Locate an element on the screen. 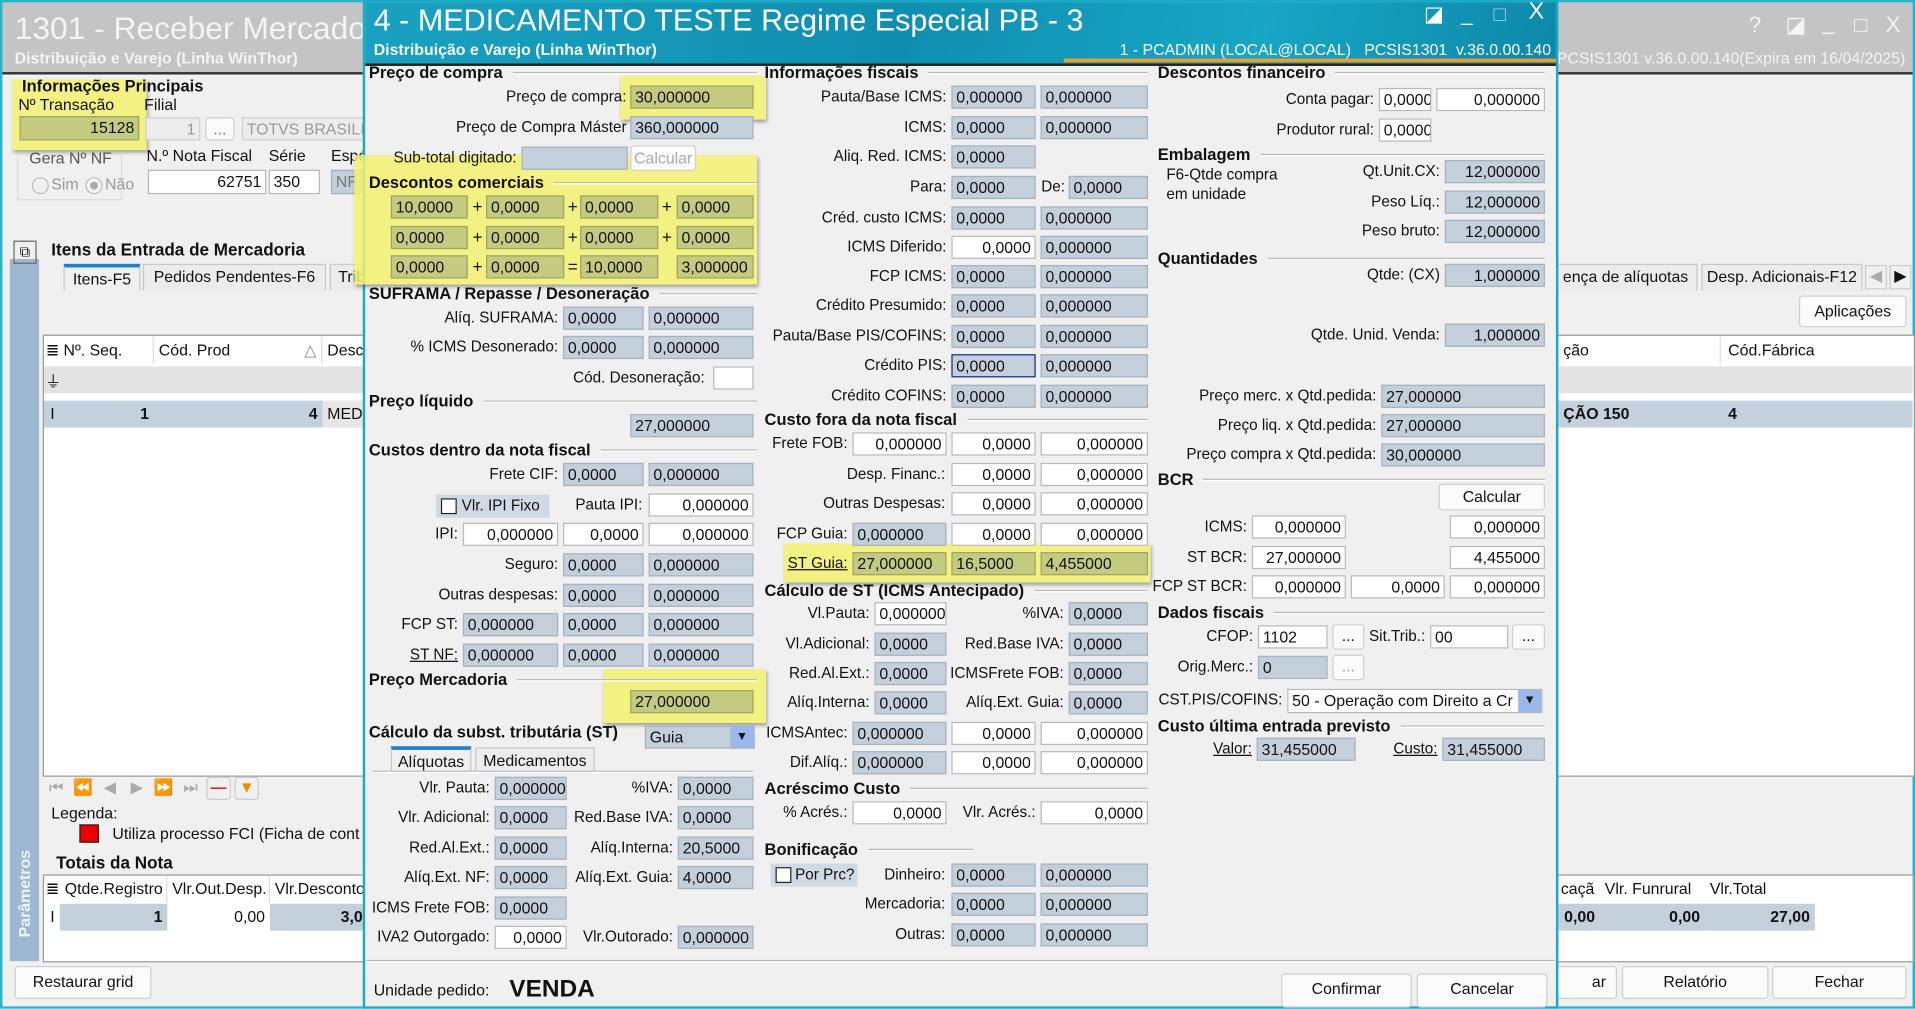  field-qtunit: 12,000000 is located at coordinates (1494, 171).